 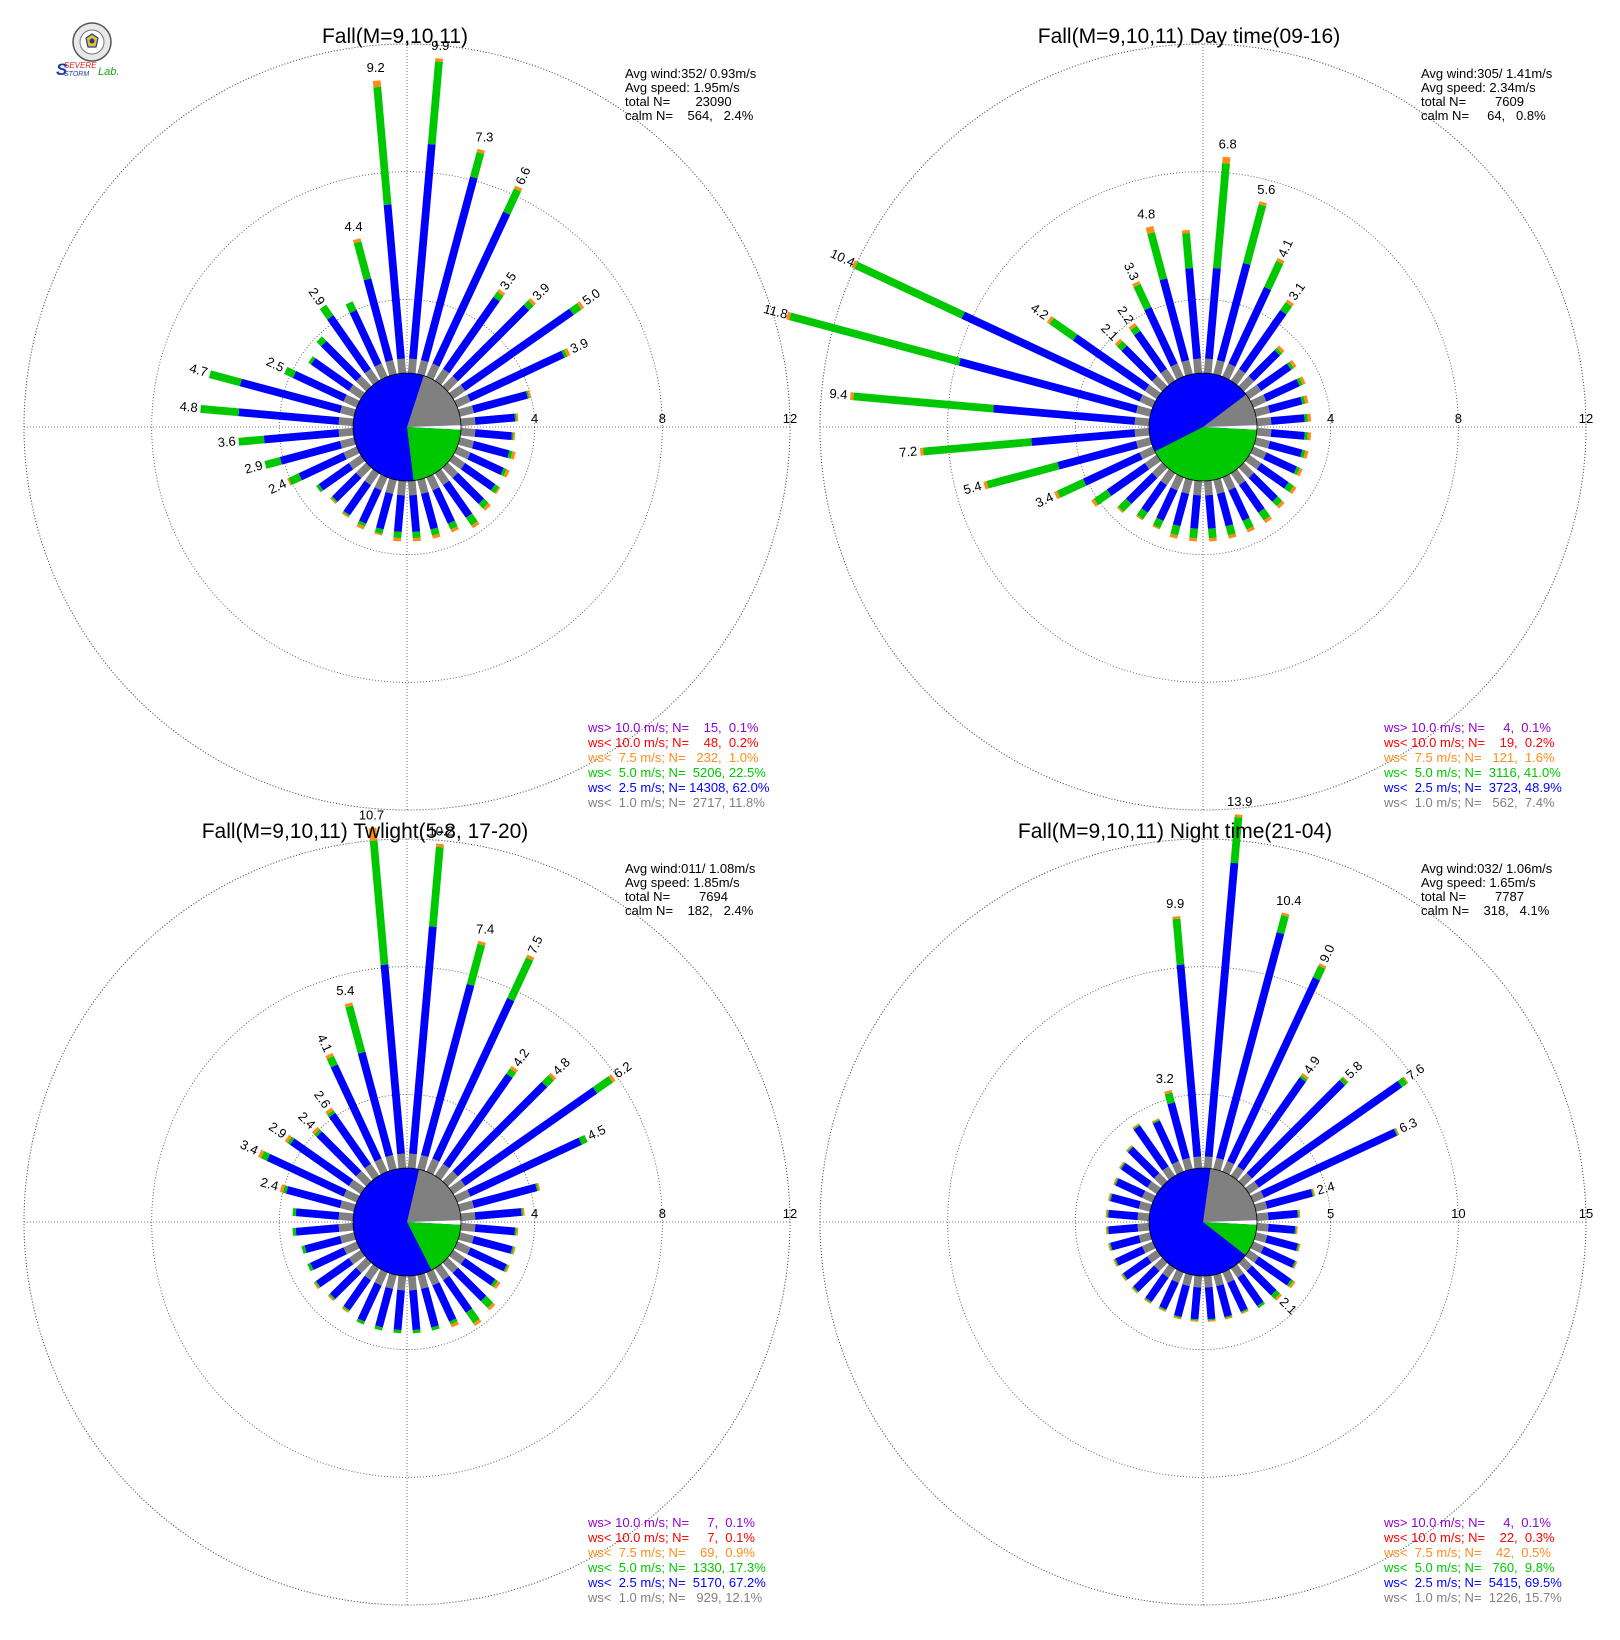 What do you see at coordinates (434, 401) in the screenshot?
I see `calm-pie-gray` at bounding box center [434, 401].